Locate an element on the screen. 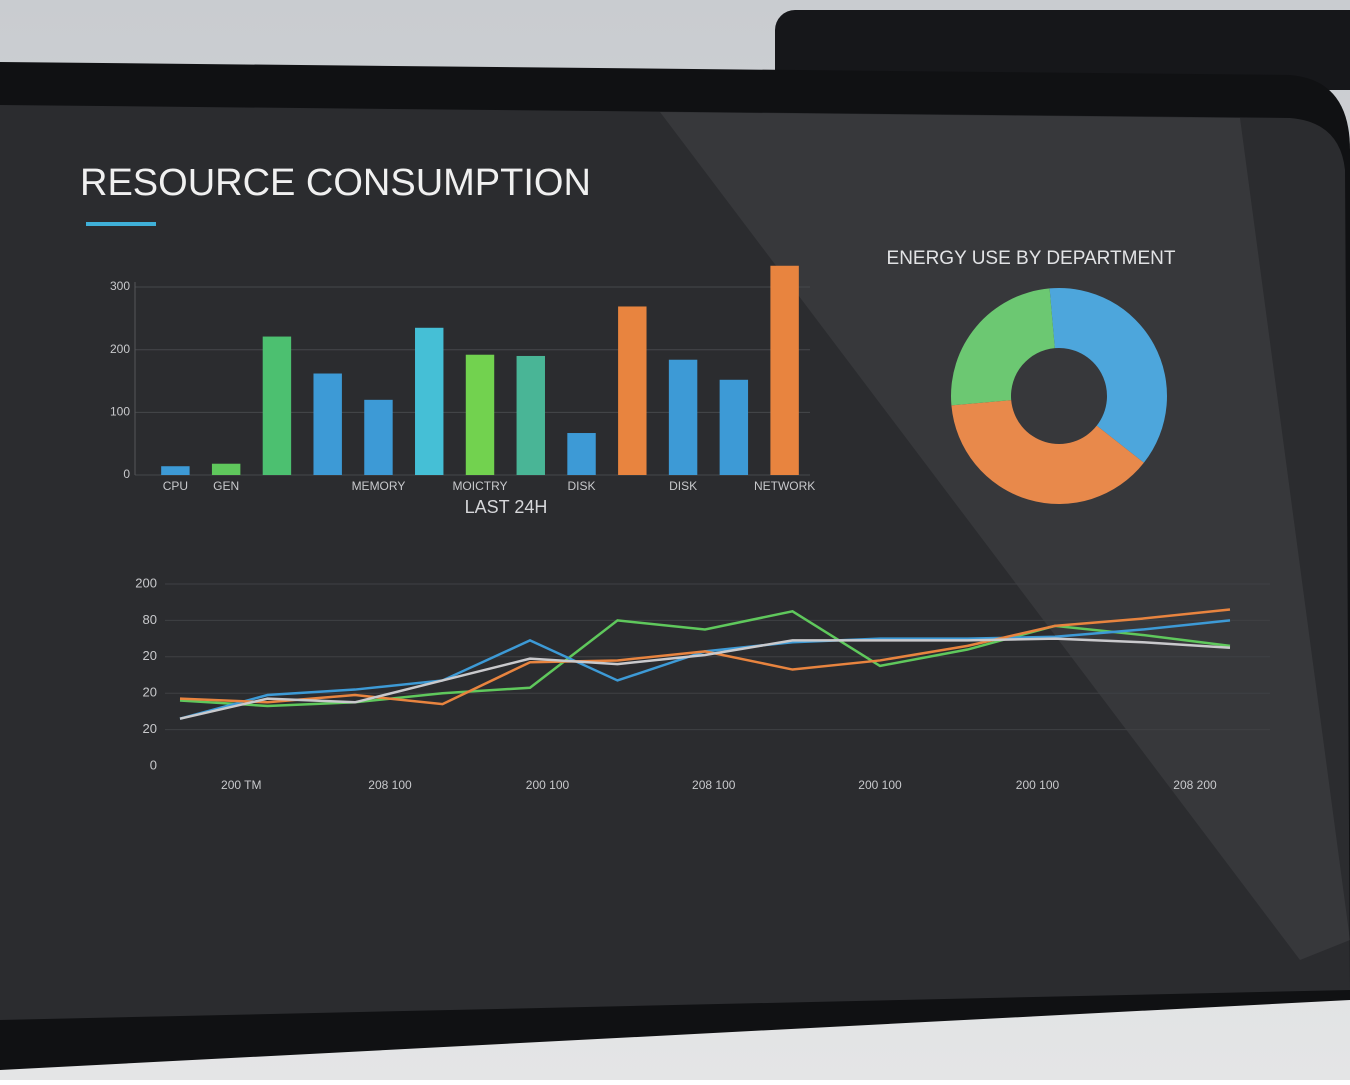 The width and height of the screenshot is (1350, 1085). x-tick-label: 200 TM is located at coordinates (241, 785).